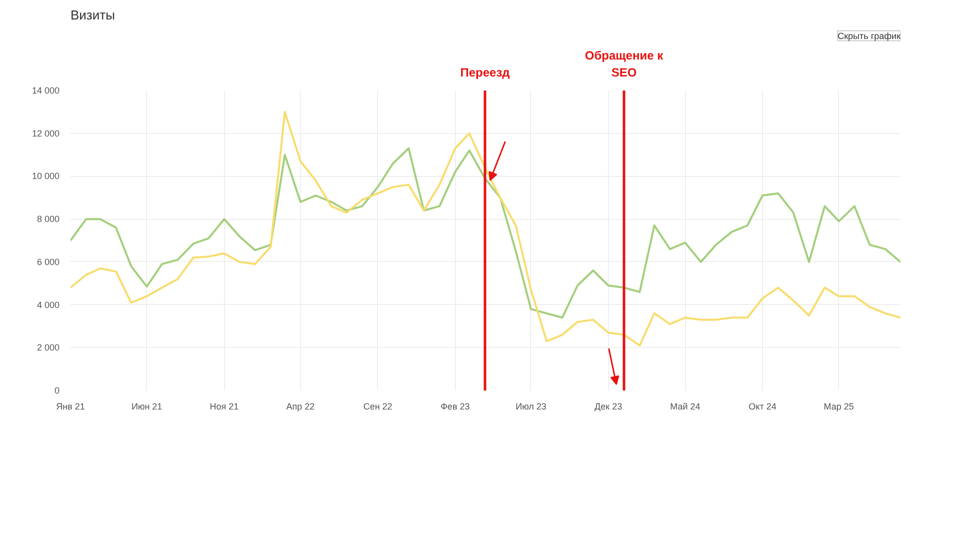 This screenshot has width=960, height=540. Describe the element at coordinates (624, 64) in the screenshot. I see `ref-line-label: Обращение к SEO` at that location.